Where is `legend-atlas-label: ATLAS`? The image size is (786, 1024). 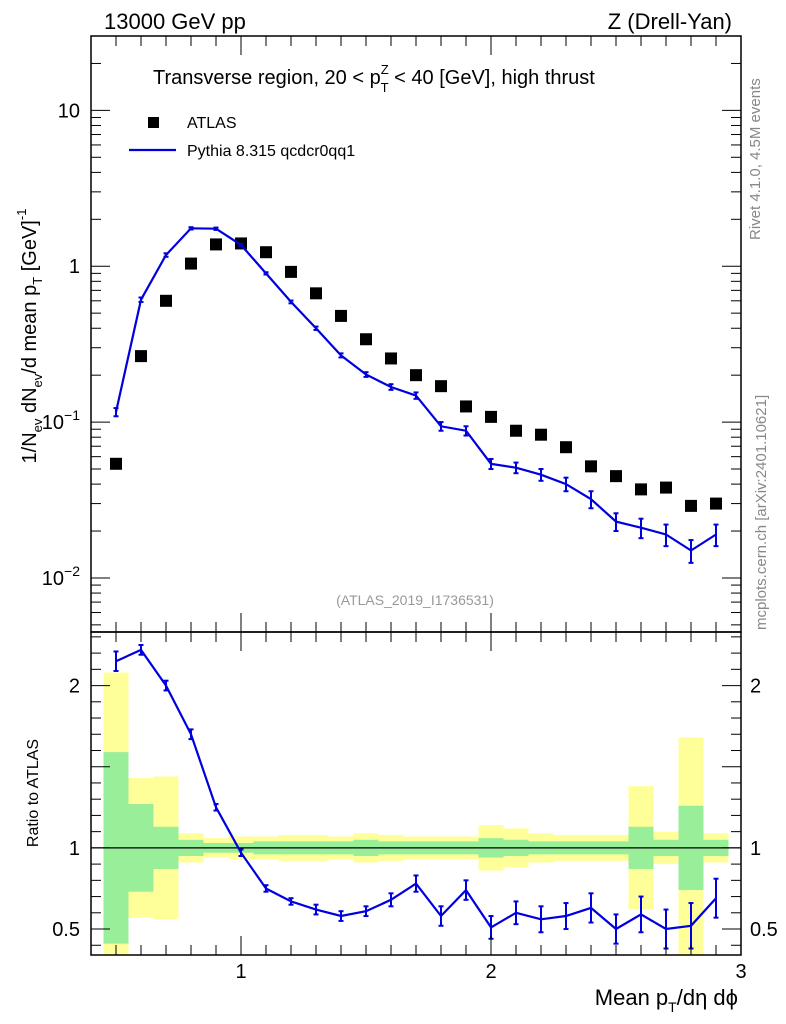 legend-atlas-label: ATLAS is located at coordinates (212, 123).